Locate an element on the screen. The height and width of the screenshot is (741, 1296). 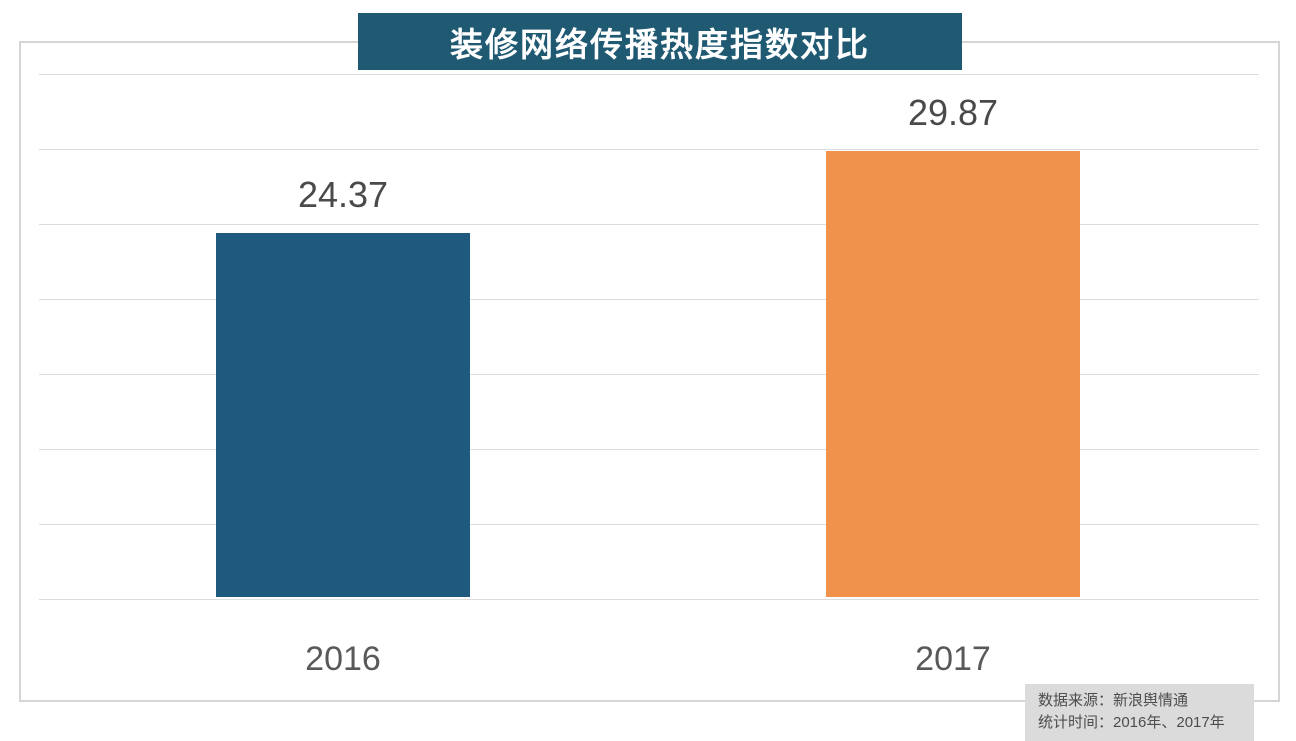
category-label-2016: 2016 is located at coordinates (343, 659).